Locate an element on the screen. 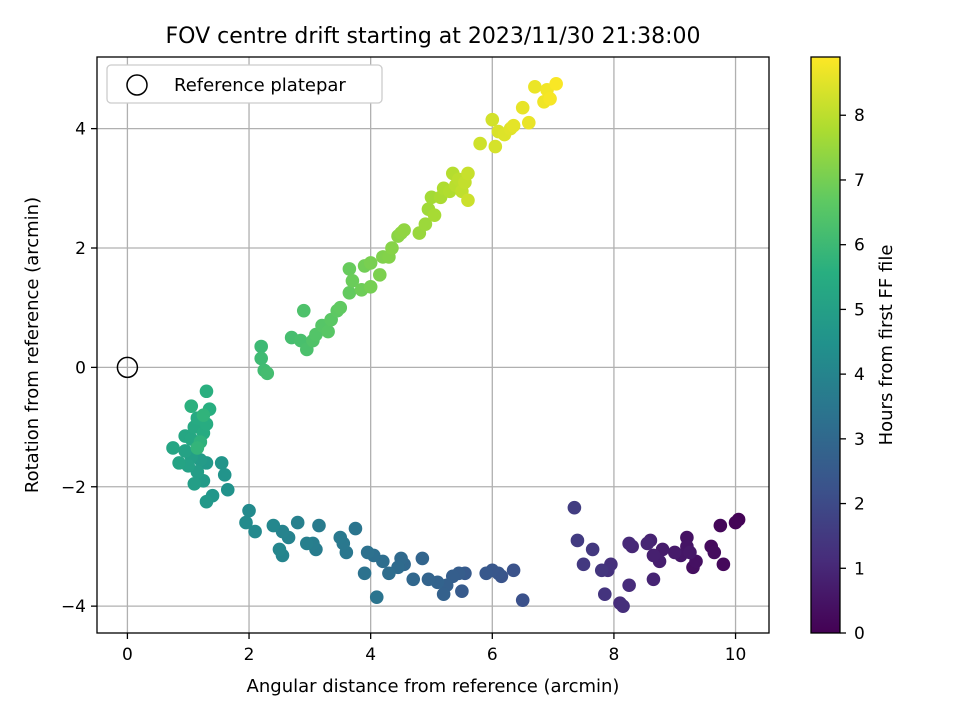 The height and width of the screenshot is (724, 960). colorbar-tick-label: 8 is located at coordinates (859, 116).